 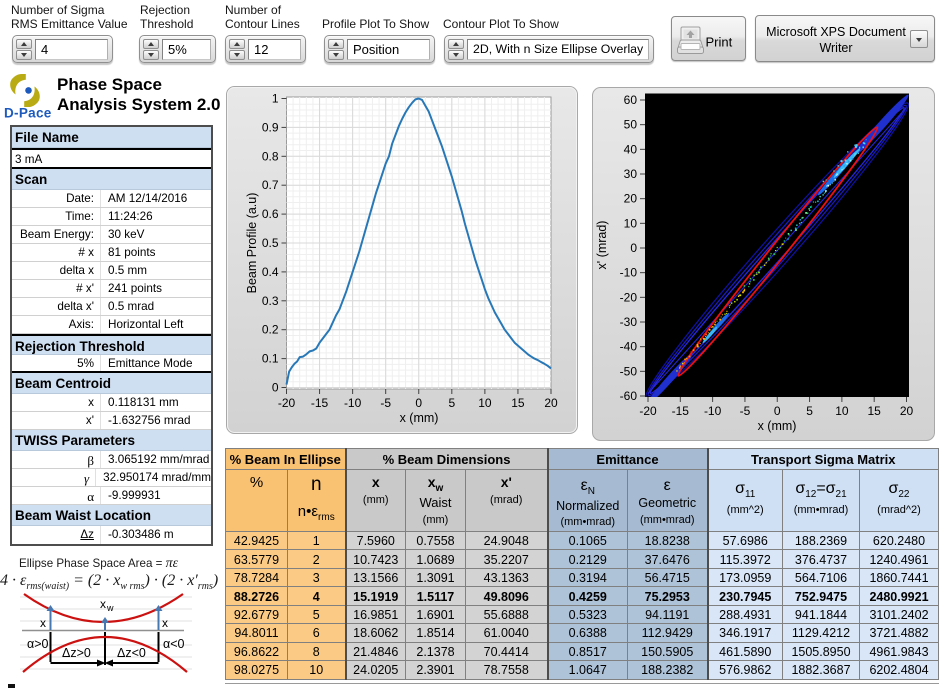 What do you see at coordinates (631, 174) in the screenshot?
I see `svg-text: 30` at bounding box center [631, 174].